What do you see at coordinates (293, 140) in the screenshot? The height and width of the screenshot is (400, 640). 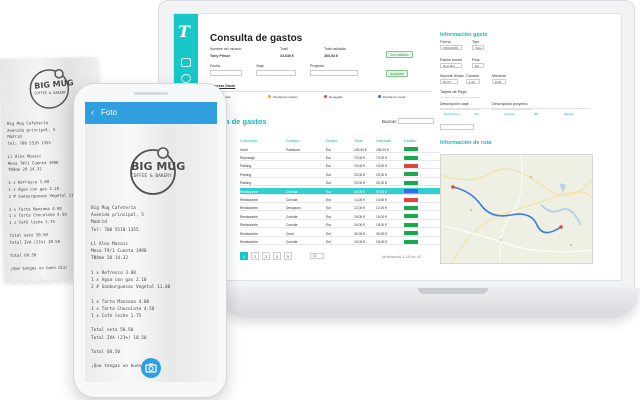 I see `column-header: Subtipo` at bounding box center [293, 140].